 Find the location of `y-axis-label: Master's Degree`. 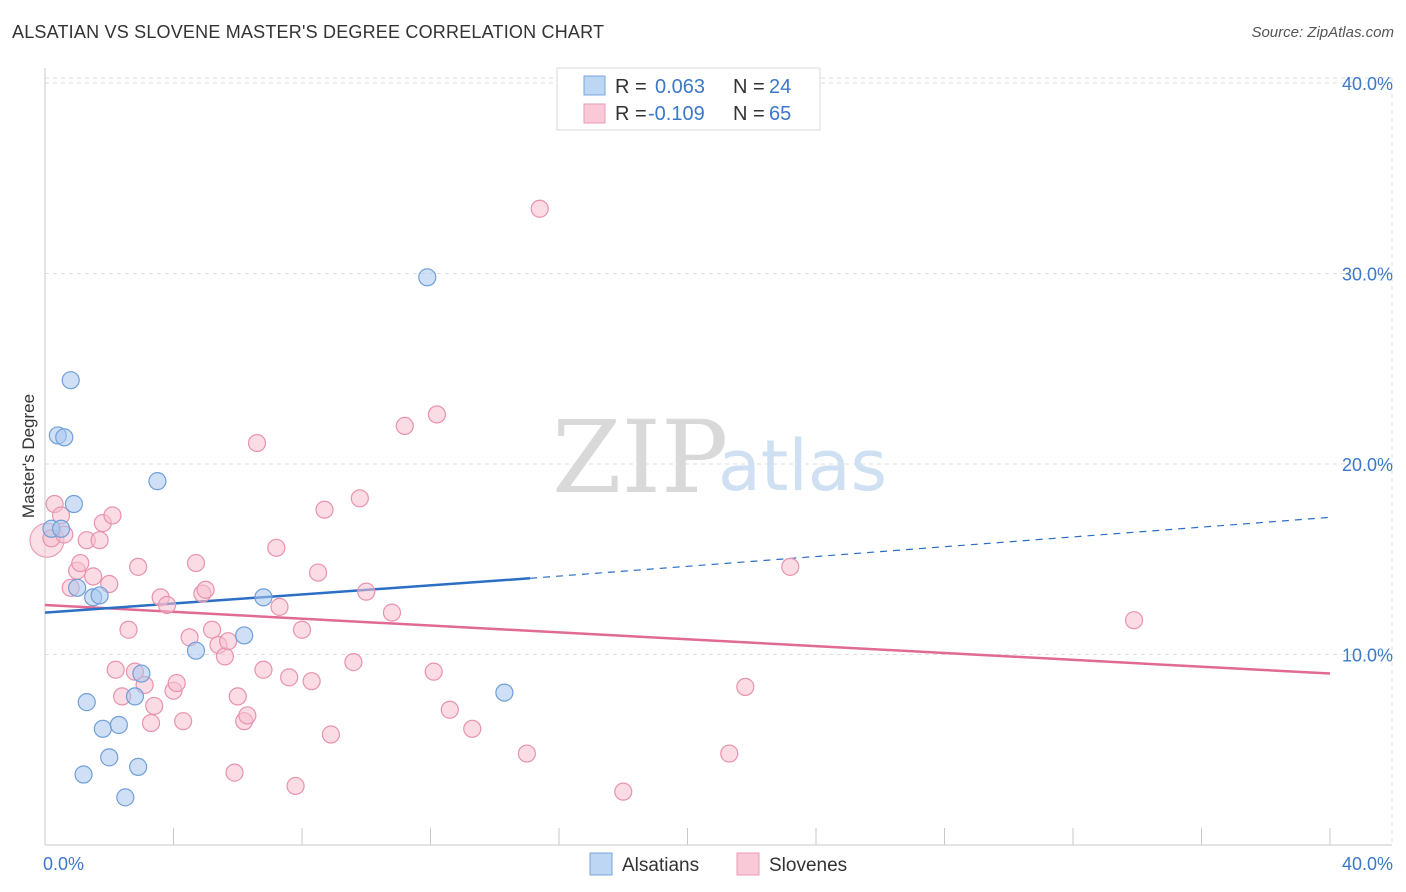

y-axis-label: Master's Degree is located at coordinates (28, 456).